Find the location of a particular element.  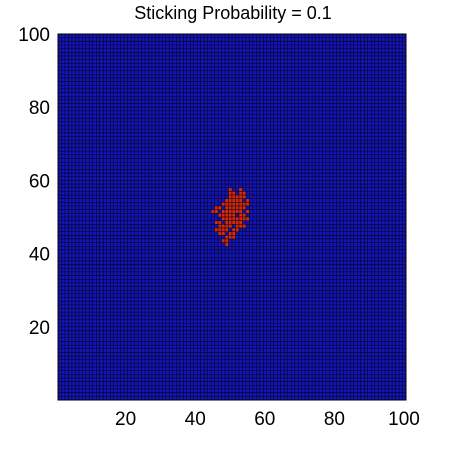

y-tick-label-20: 20 is located at coordinates (39, 328).